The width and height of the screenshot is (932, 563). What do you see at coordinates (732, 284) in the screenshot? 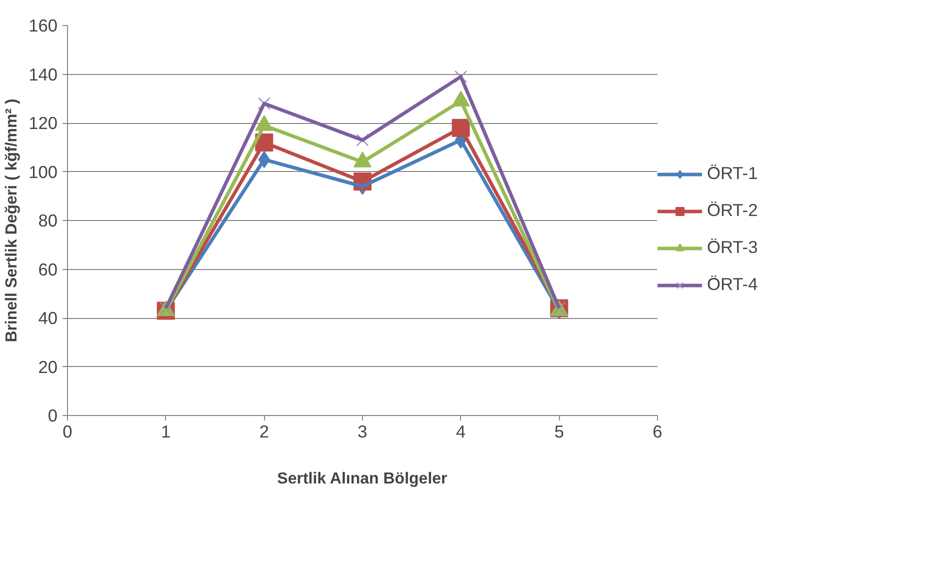
I see `legend-label: ÖRT-4` at bounding box center [732, 284].